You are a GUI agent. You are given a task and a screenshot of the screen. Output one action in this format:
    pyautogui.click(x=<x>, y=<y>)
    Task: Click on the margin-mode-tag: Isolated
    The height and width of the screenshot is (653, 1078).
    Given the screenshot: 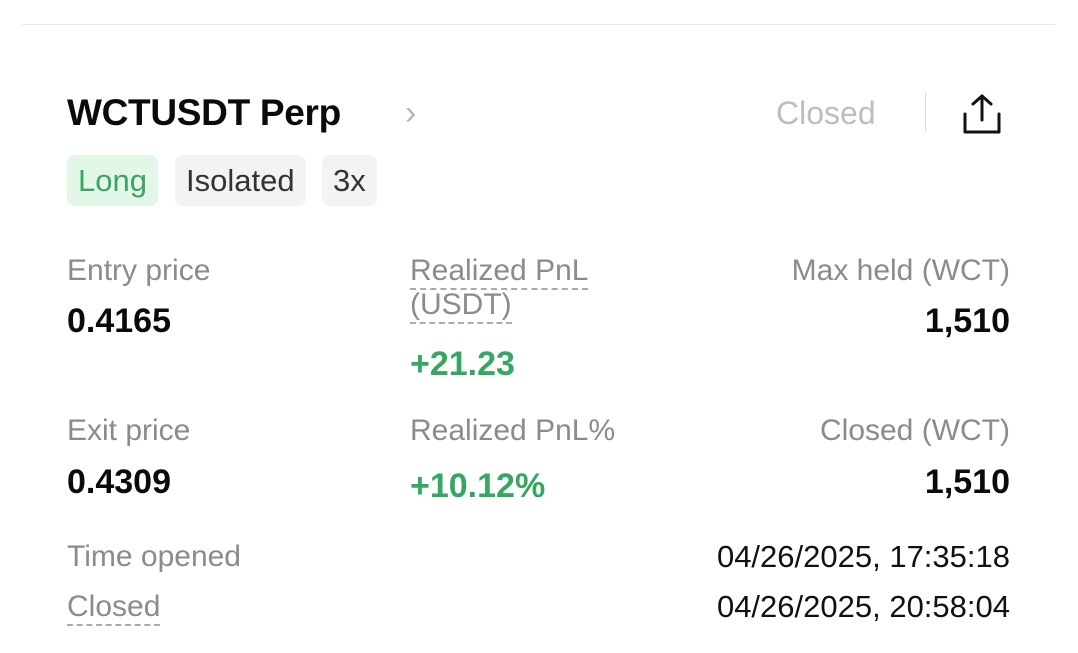 What is the action you would take?
    pyautogui.click(x=240, y=180)
    